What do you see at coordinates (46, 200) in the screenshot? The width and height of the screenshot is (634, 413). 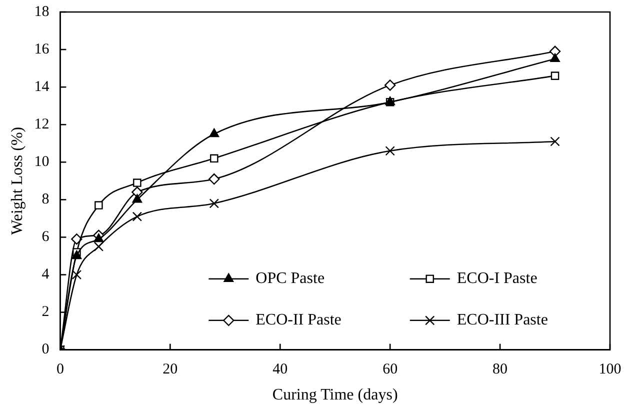 I see `y-tick-label: 8` at bounding box center [46, 200].